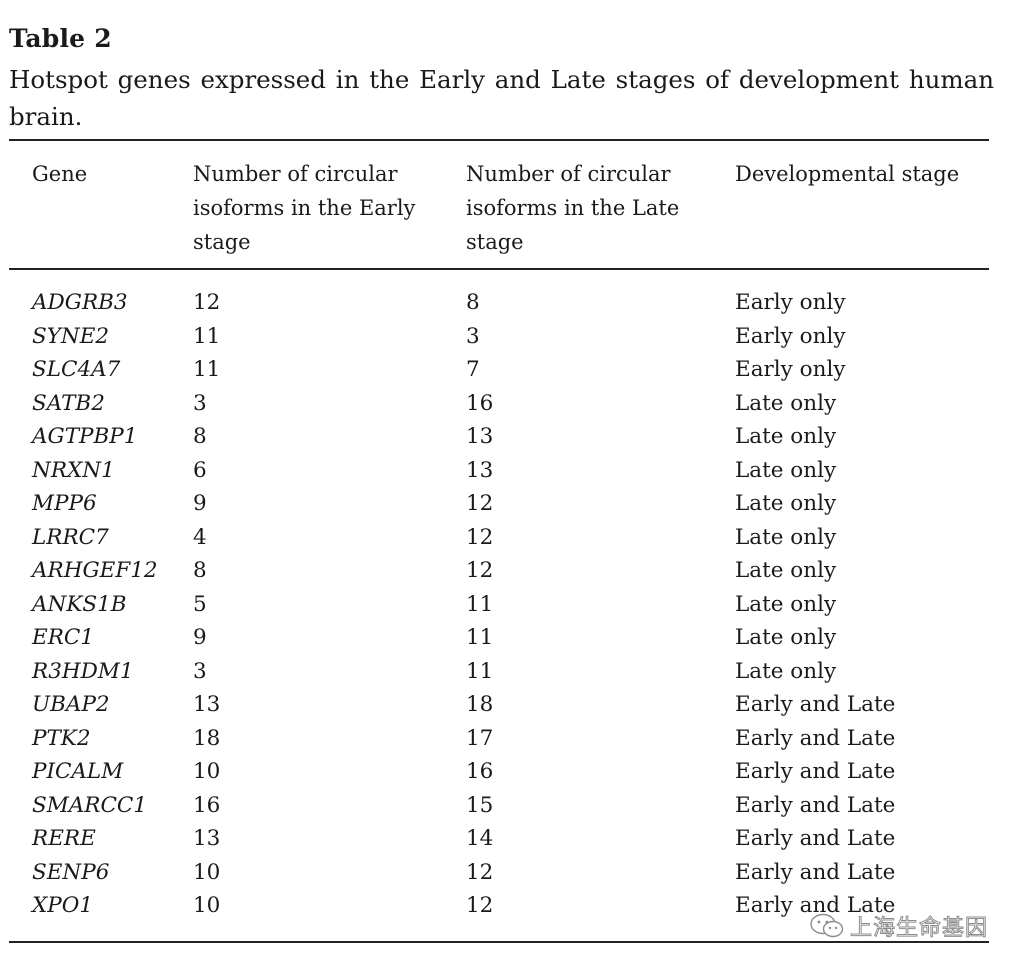 The height and width of the screenshot is (973, 1024). I want to click on table-row: SENP6 10 12 Early and Late, so click(512, 873).